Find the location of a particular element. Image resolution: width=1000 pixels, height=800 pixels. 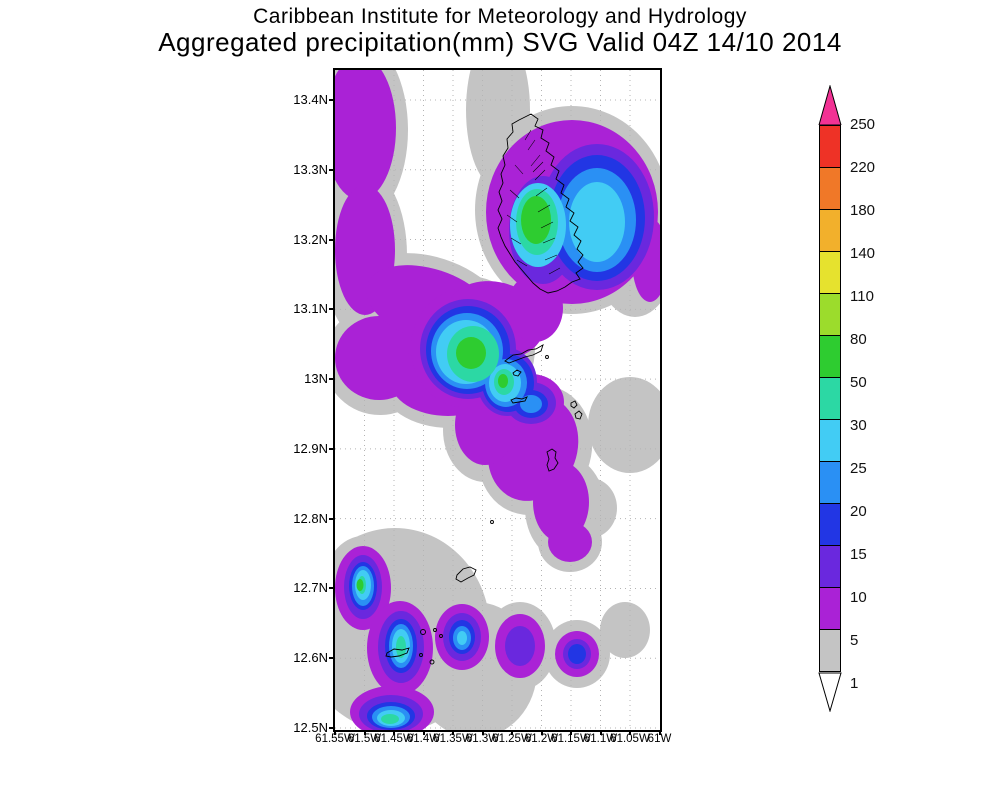

x-axis-label: 61.25W is located at coordinates (512, 739).